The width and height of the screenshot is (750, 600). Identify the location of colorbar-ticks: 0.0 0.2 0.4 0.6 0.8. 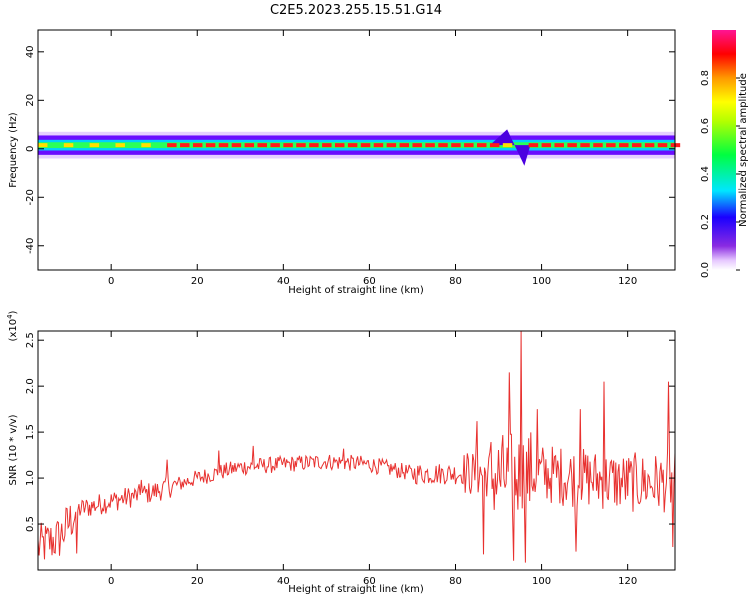
(720, 174).